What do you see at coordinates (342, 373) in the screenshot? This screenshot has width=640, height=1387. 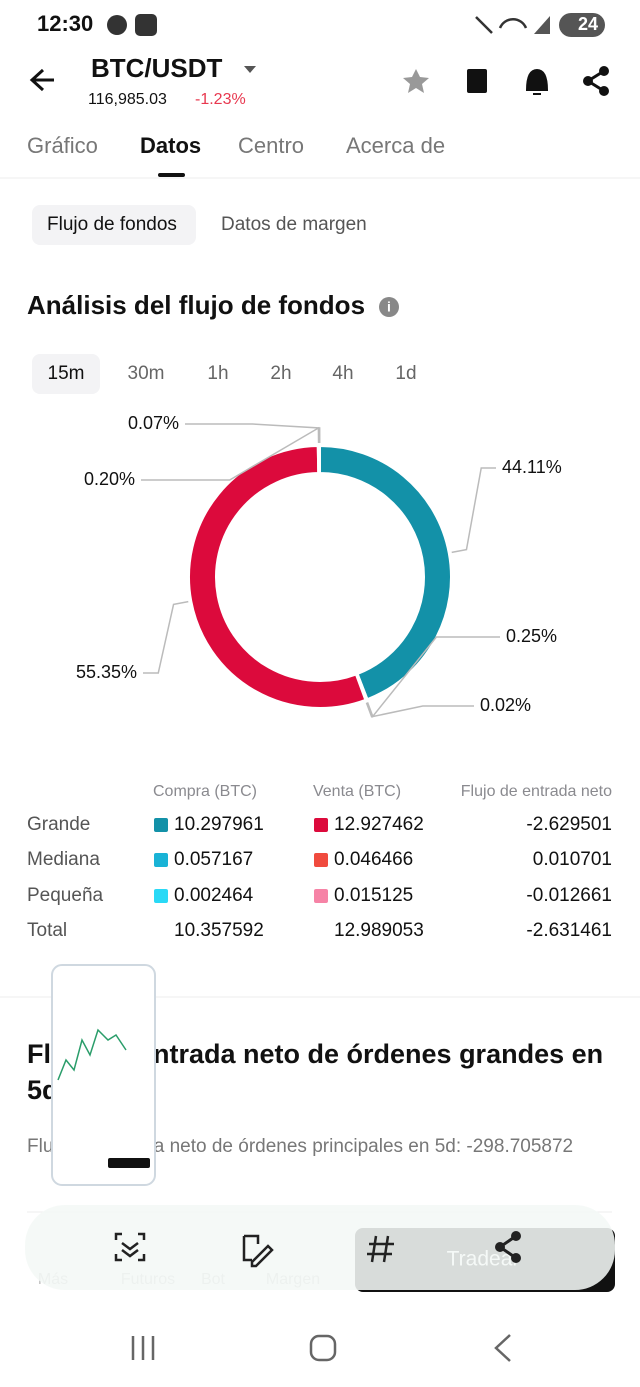 I see `interval: 4h` at bounding box center [342, 373].